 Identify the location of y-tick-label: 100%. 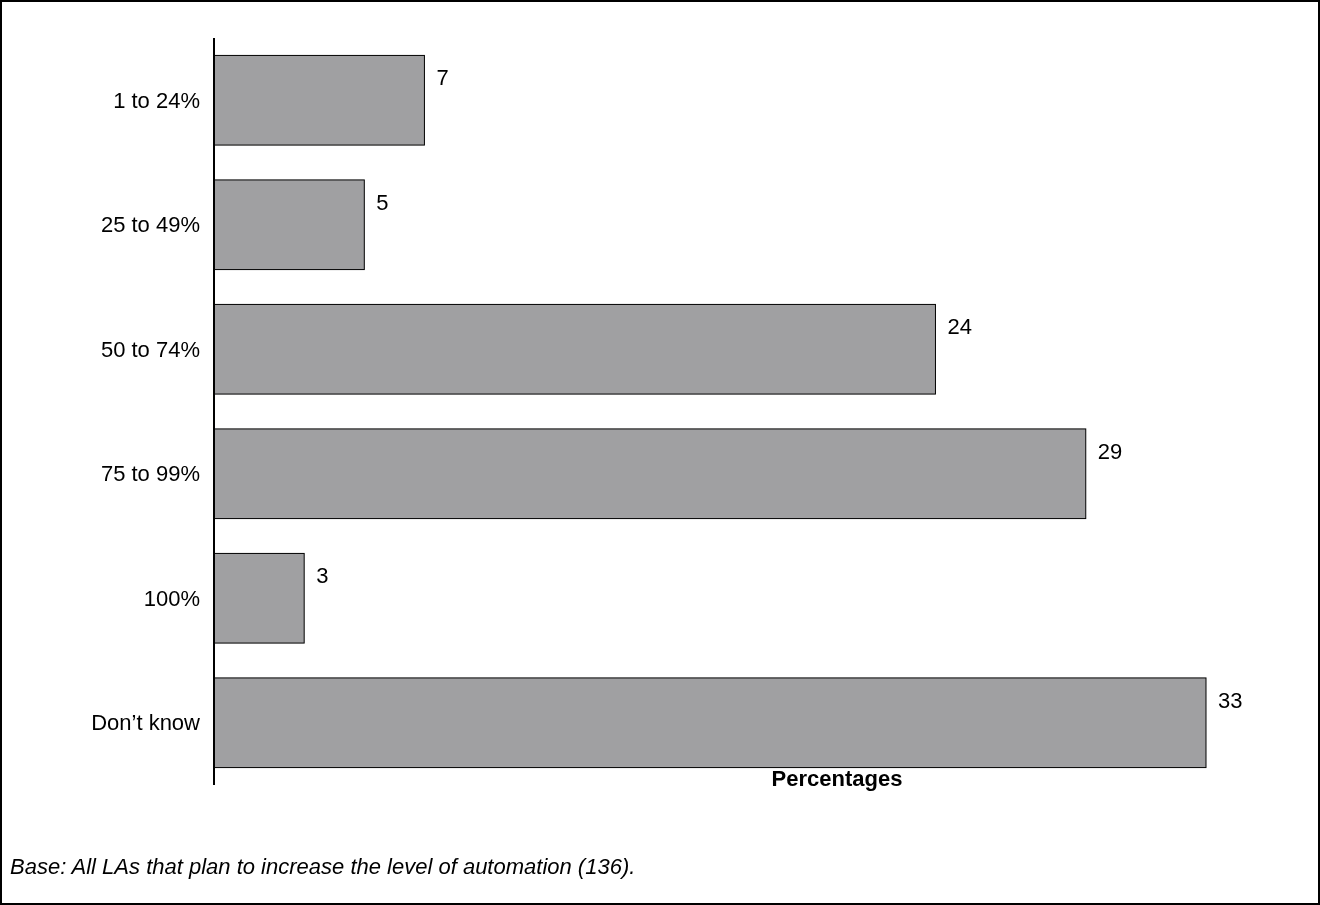
(171, 598).